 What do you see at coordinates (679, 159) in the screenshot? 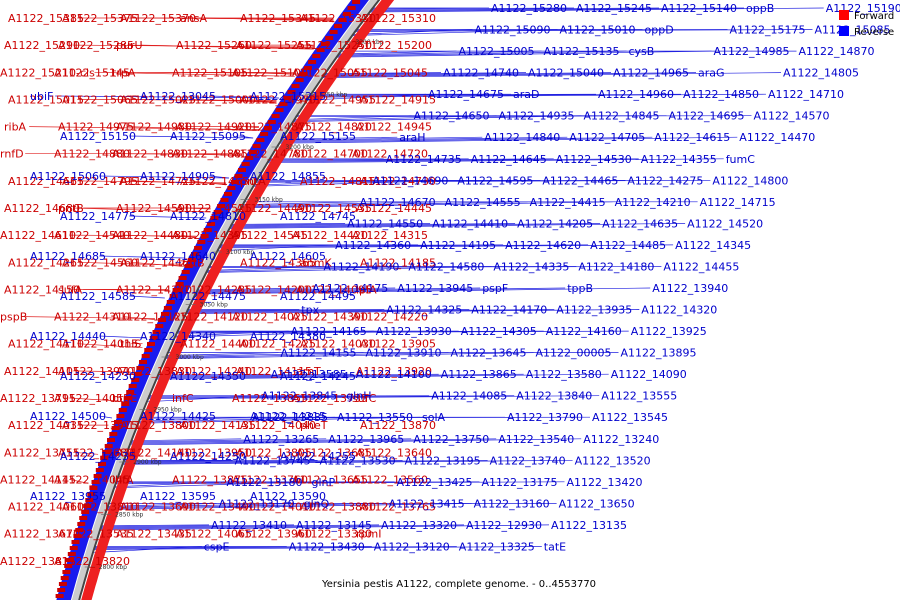
I see `reverse-gene-label: A1122_14355` at bounding box center [679, 159].